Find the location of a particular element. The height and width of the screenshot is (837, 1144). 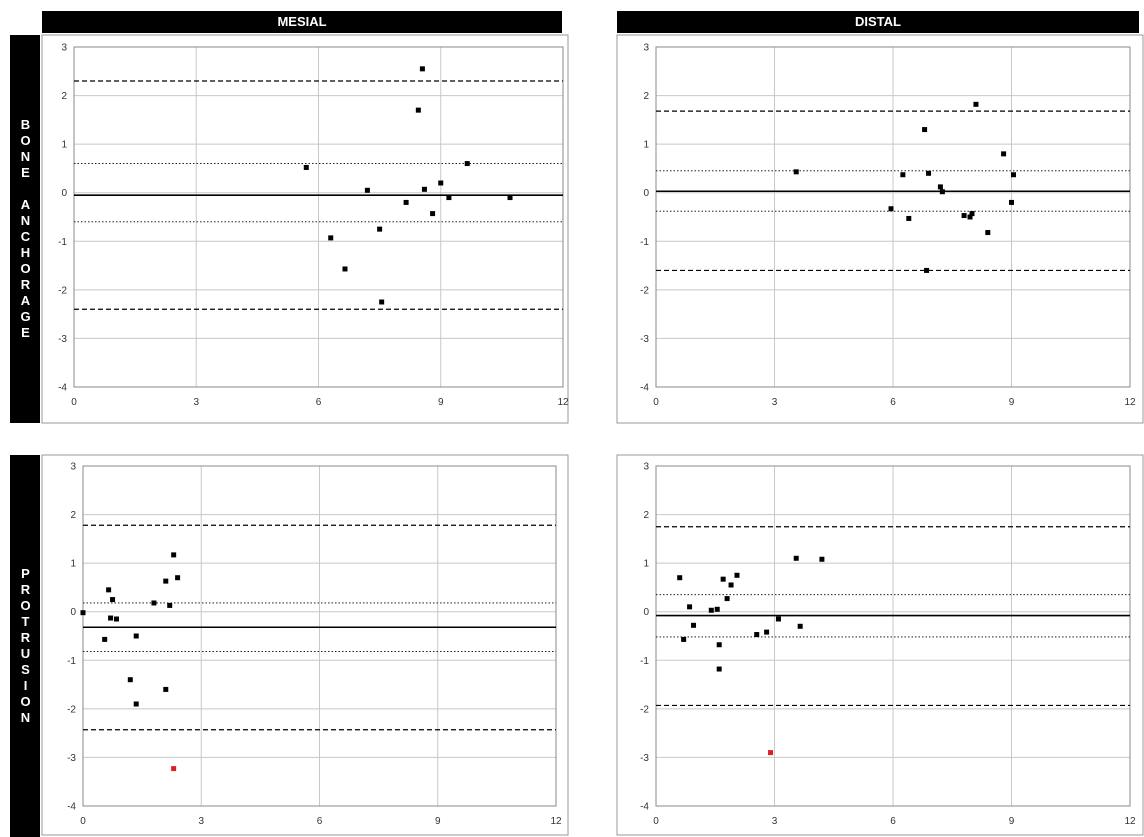

row-header-protrusion: PROTRUSION is located at coordinates (25, 646).